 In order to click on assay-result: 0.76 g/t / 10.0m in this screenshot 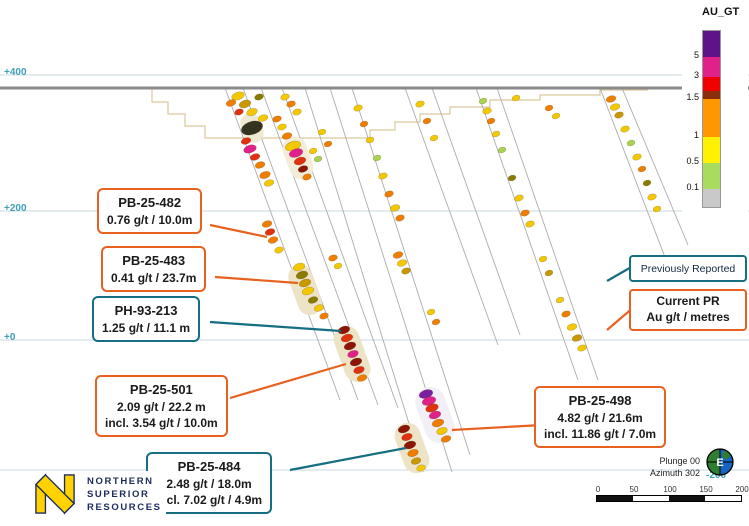, I will do `click(150, 219)`.